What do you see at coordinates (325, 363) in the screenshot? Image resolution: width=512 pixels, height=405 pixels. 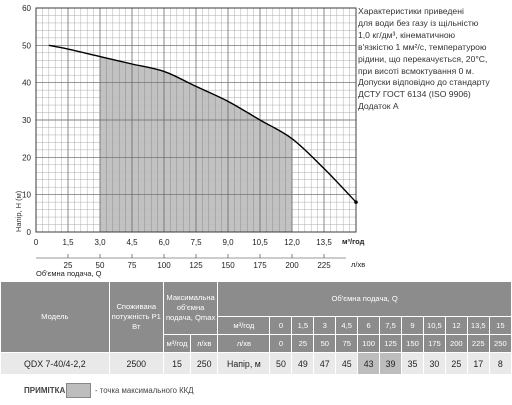 I see `head-value: 47` at bounding box center [325, 363].